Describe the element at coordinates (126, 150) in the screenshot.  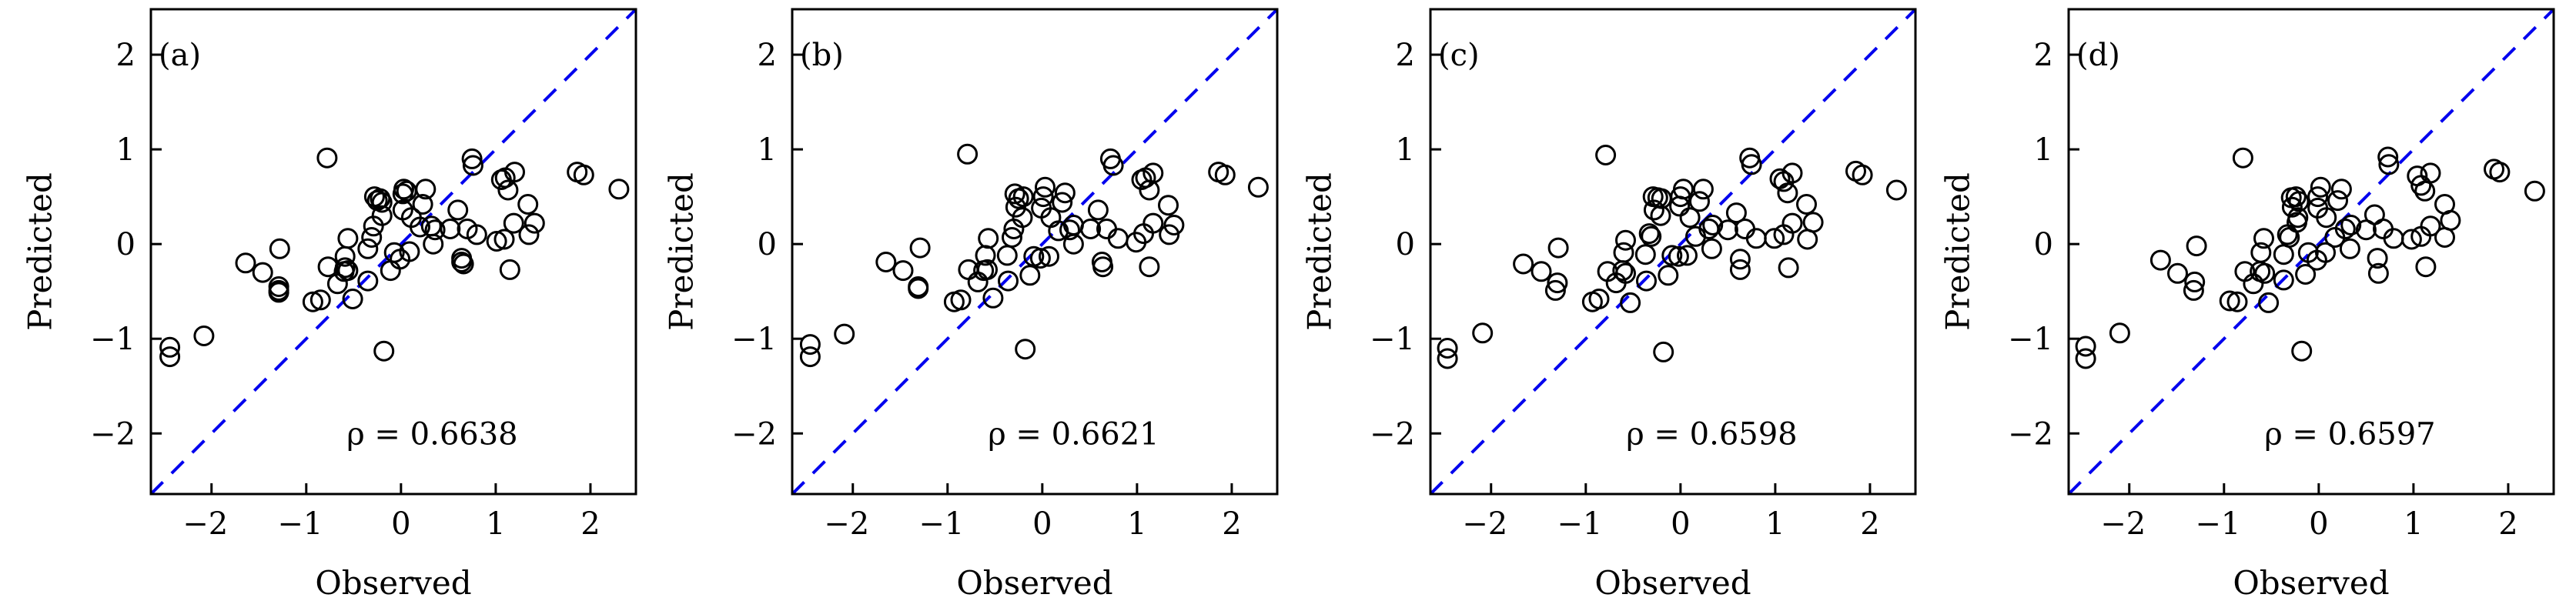
I see `y-tick-label: 1` at that location.